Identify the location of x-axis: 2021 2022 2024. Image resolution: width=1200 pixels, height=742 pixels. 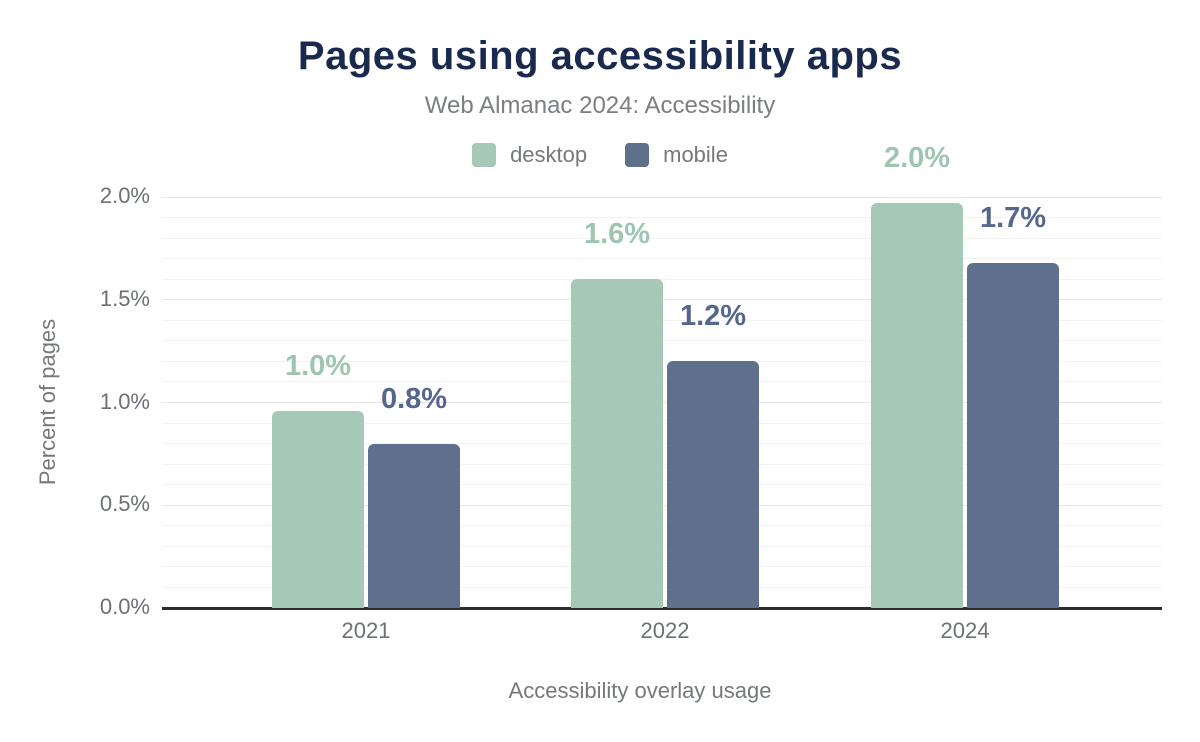
(662, 635).